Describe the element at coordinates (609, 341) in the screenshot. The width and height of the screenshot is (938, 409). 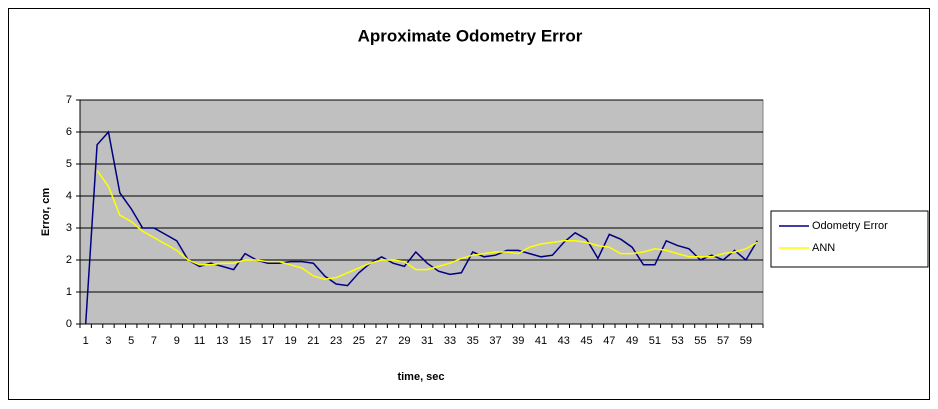
I see `x-tick-label: 47` at that location.